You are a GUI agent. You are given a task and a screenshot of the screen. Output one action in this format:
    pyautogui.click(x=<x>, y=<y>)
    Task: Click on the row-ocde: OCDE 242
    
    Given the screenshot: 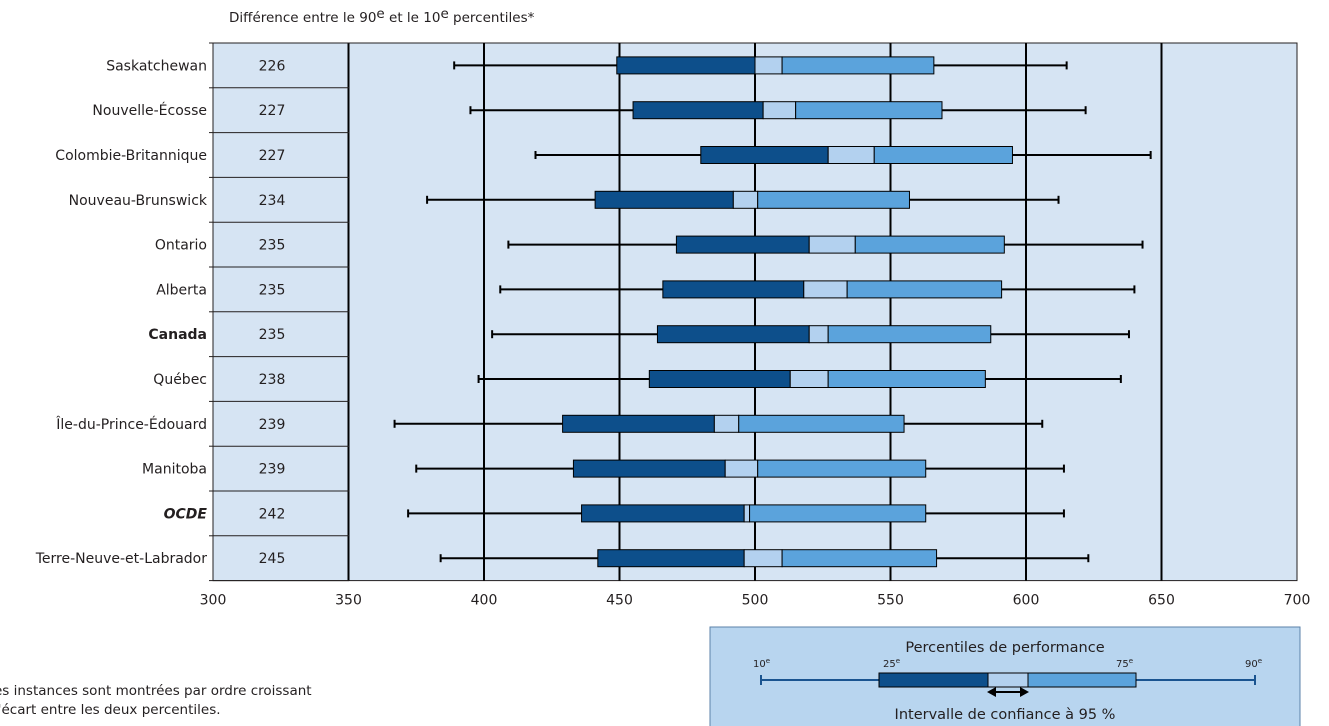 What is the action you would take?
    pyautogui.click(x=614, y=513)
    